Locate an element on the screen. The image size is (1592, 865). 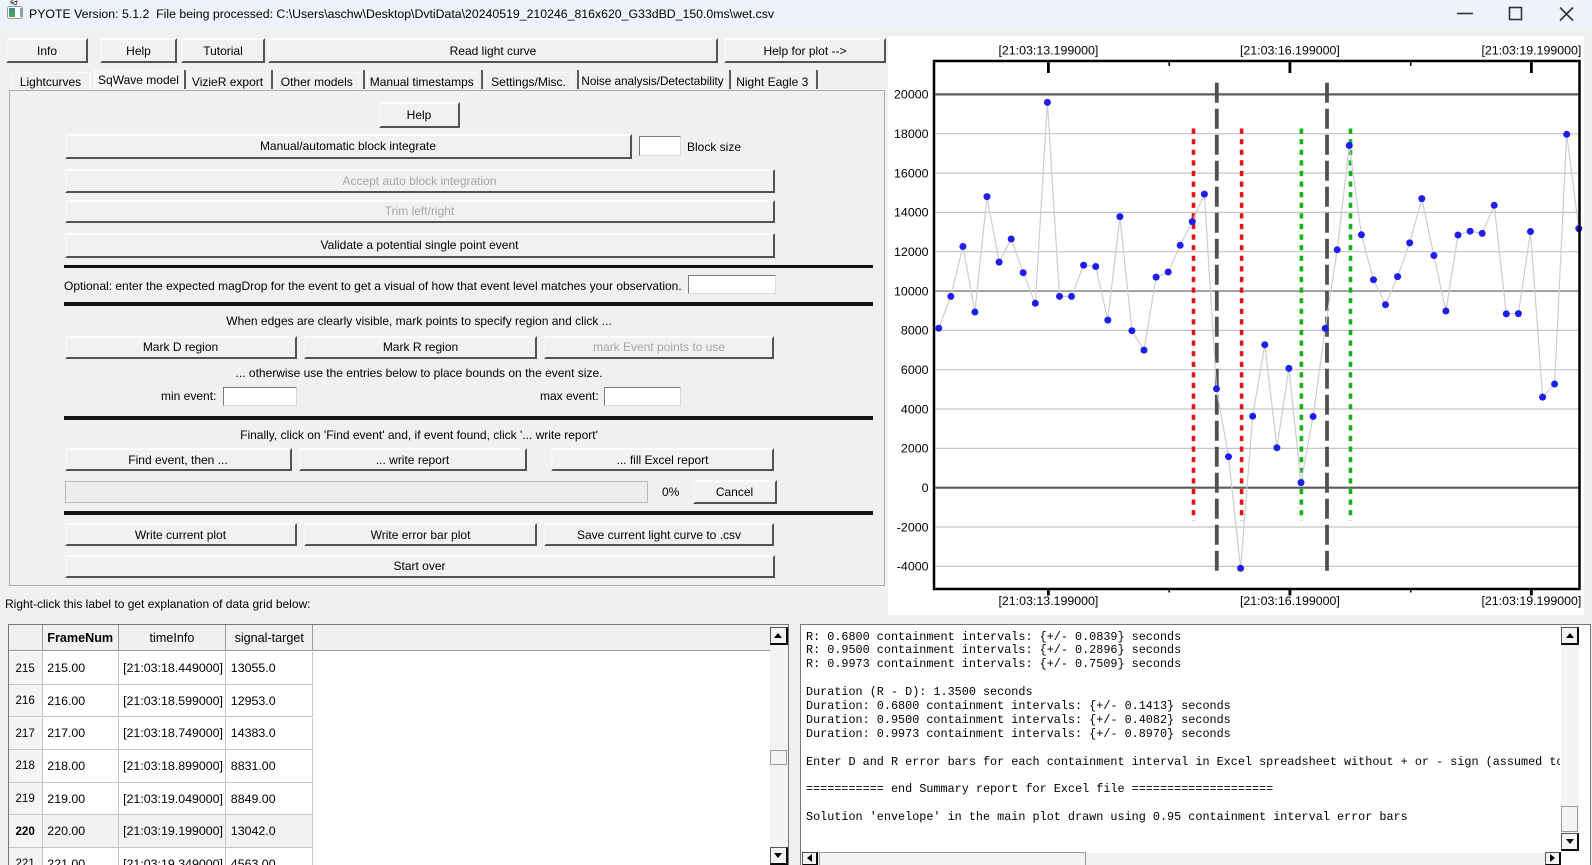
svg-text: 0 is located at coordinates (925, 488).